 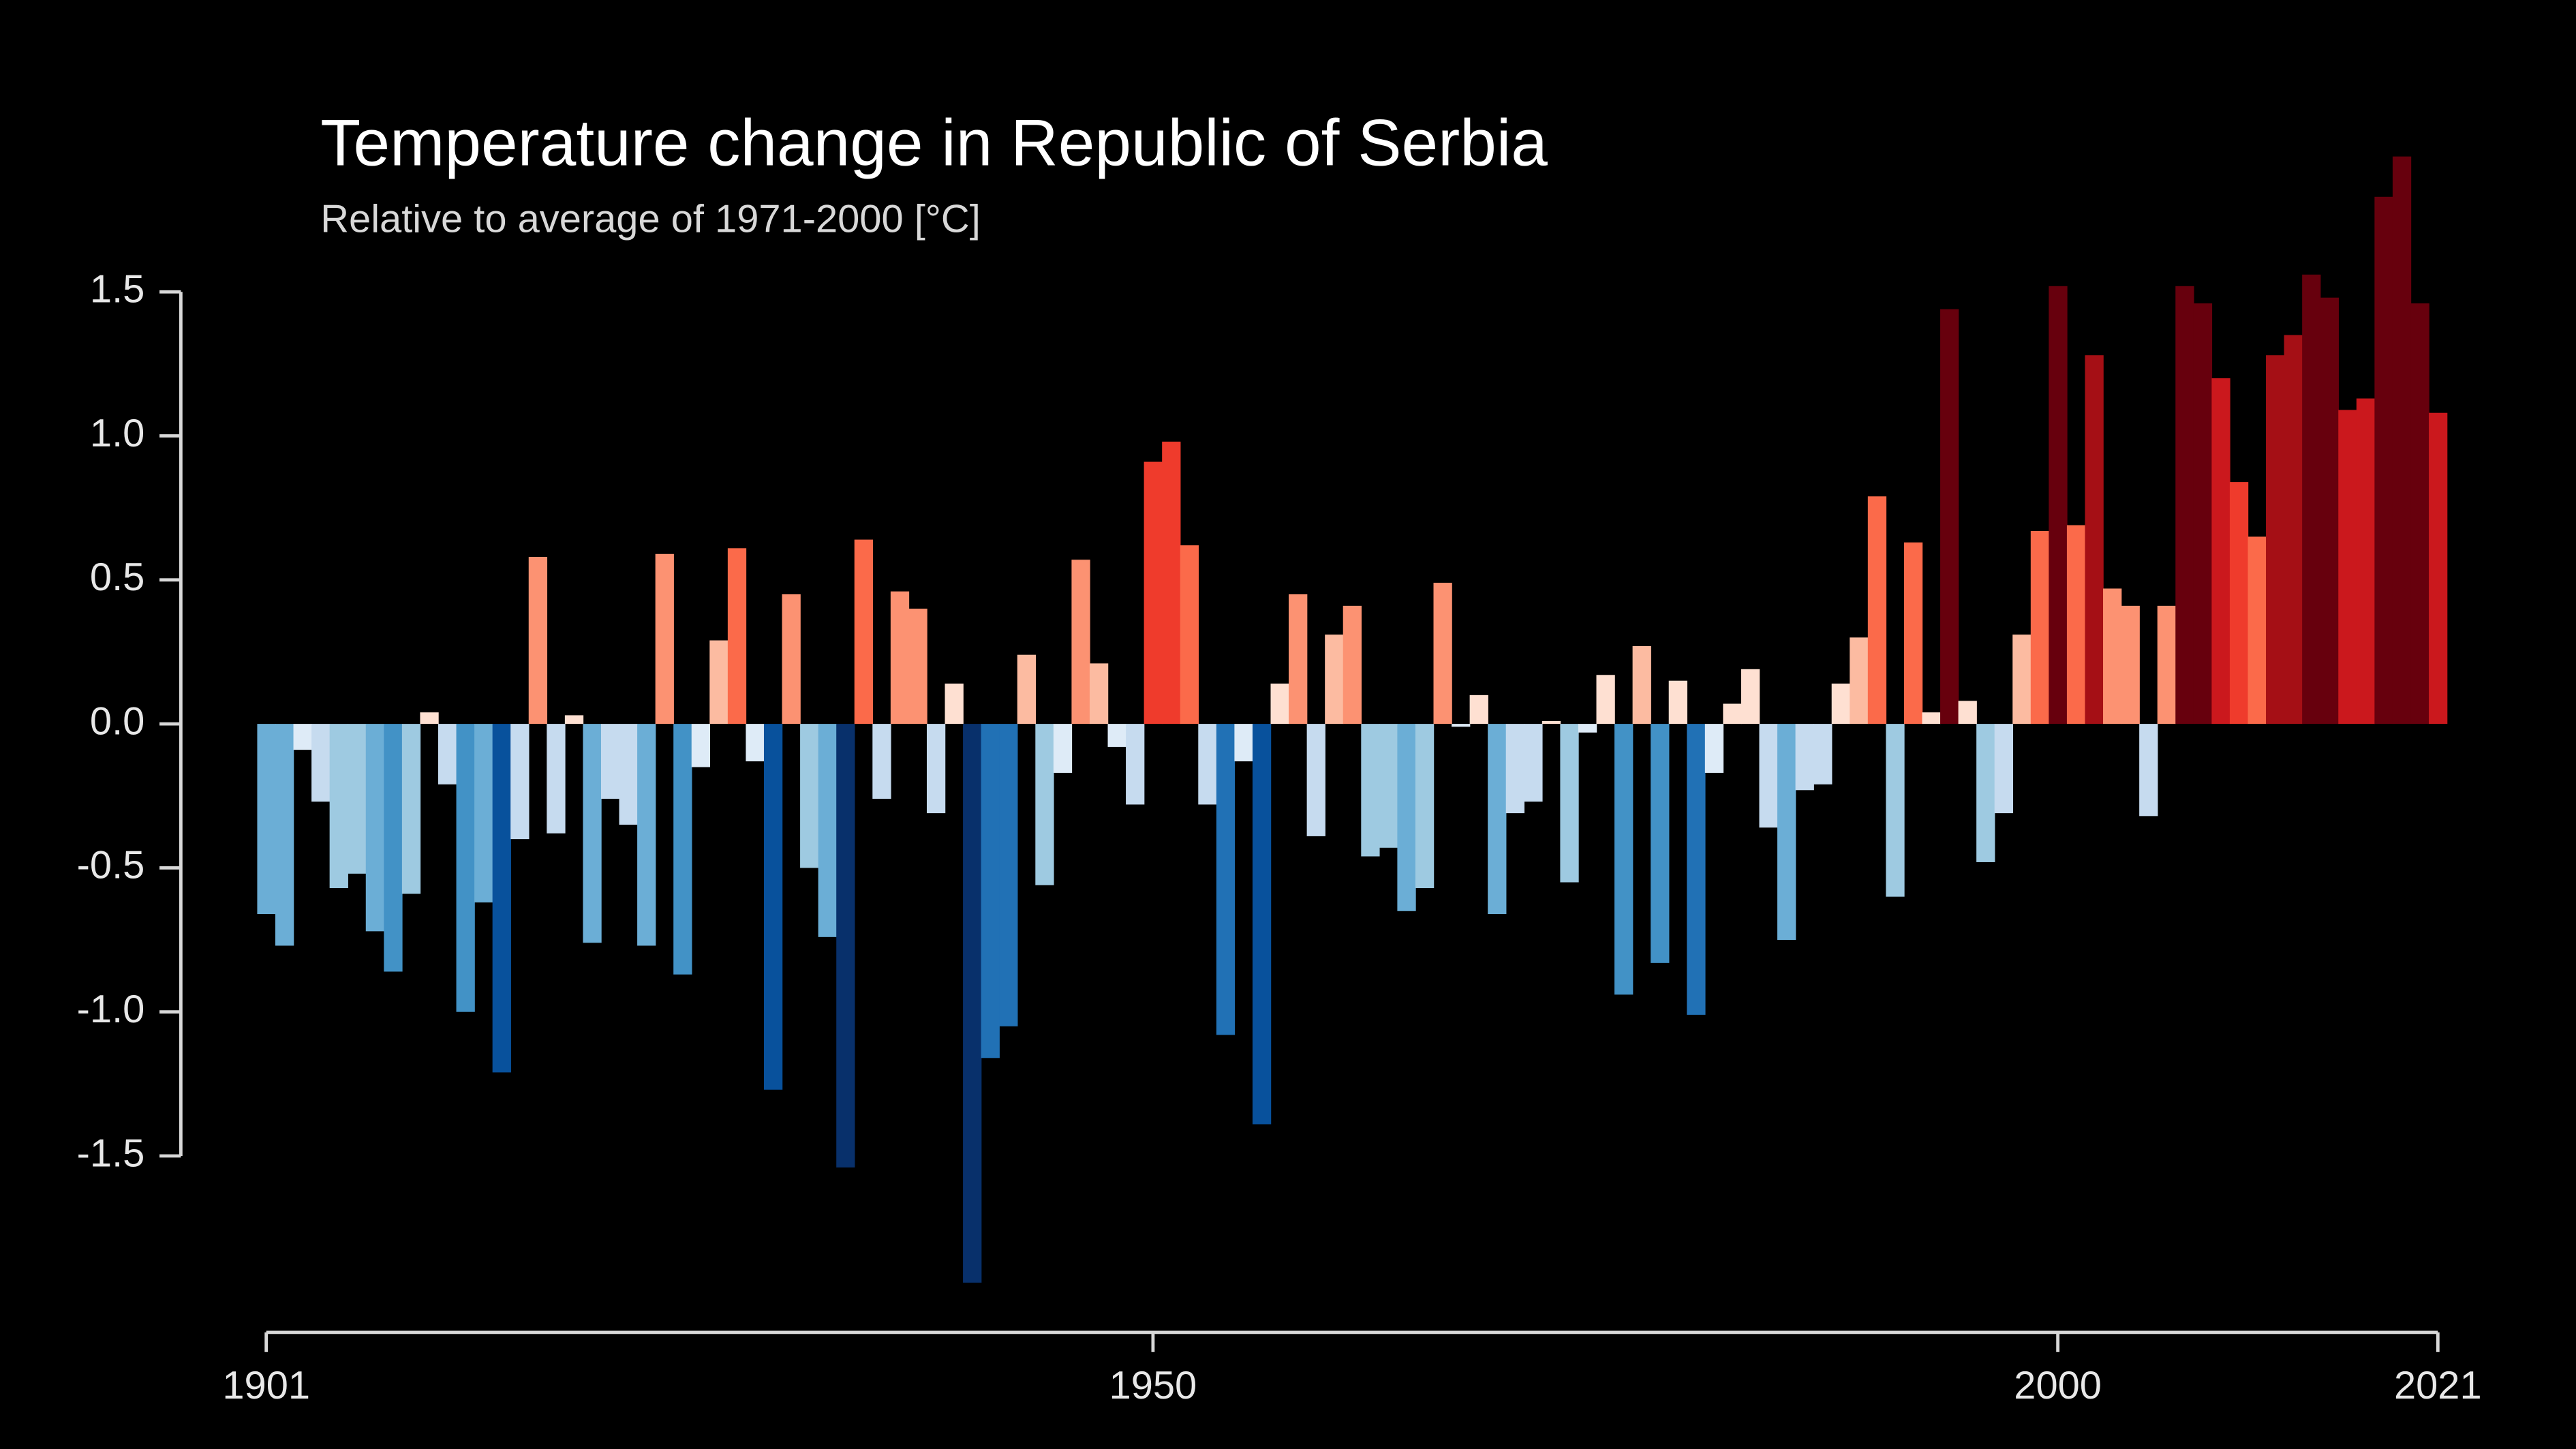 What do you see at coordinates (117, 577) in the screenshot?
I see `y-tick-label: 0.5` at bounding box center [117, 577].